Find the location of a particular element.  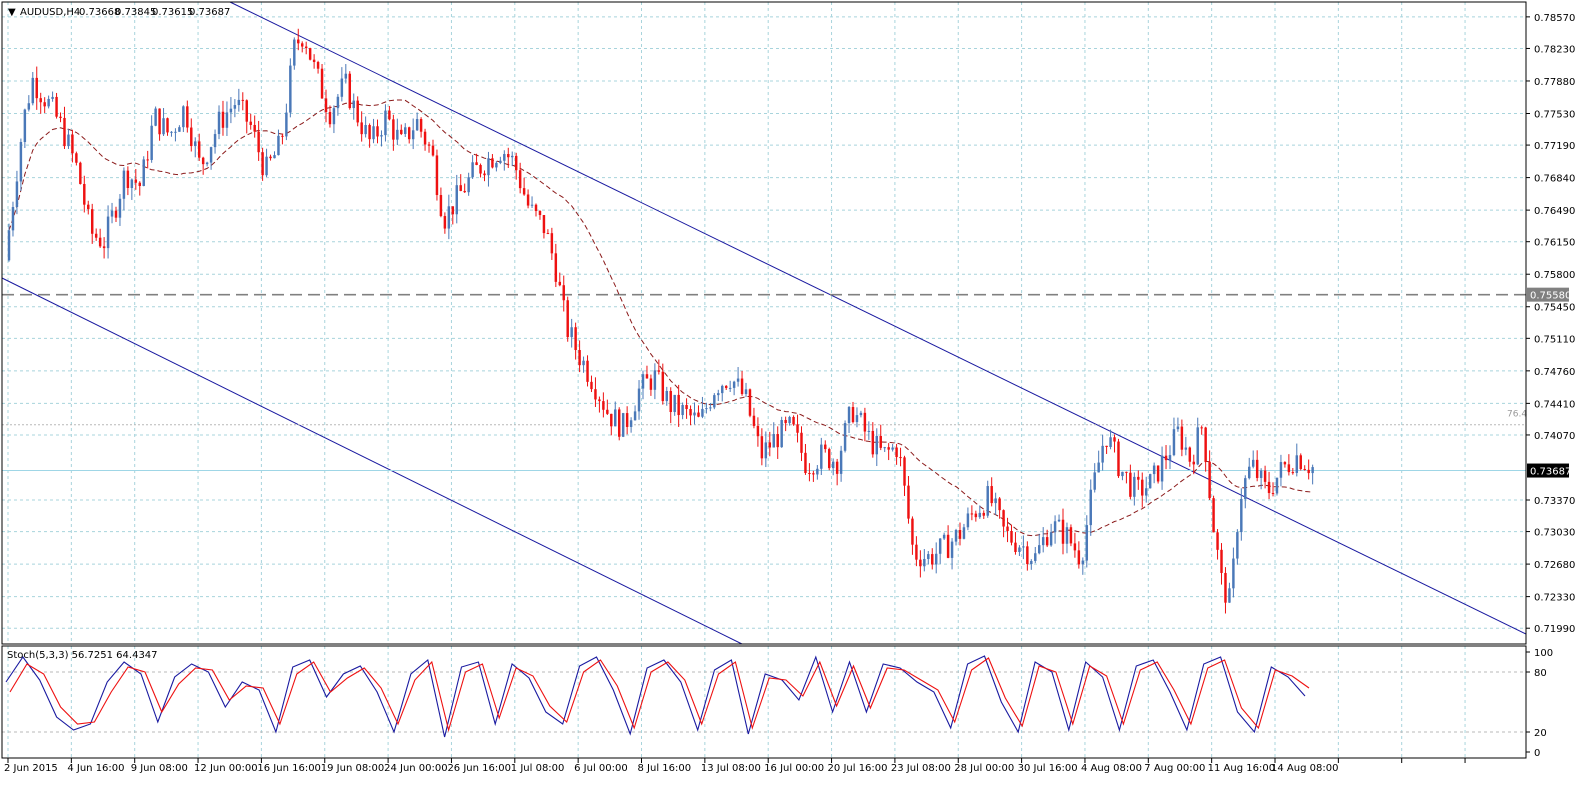

time-tick-label: 24 Jun 00:00 is located at coordinates (416, 768).